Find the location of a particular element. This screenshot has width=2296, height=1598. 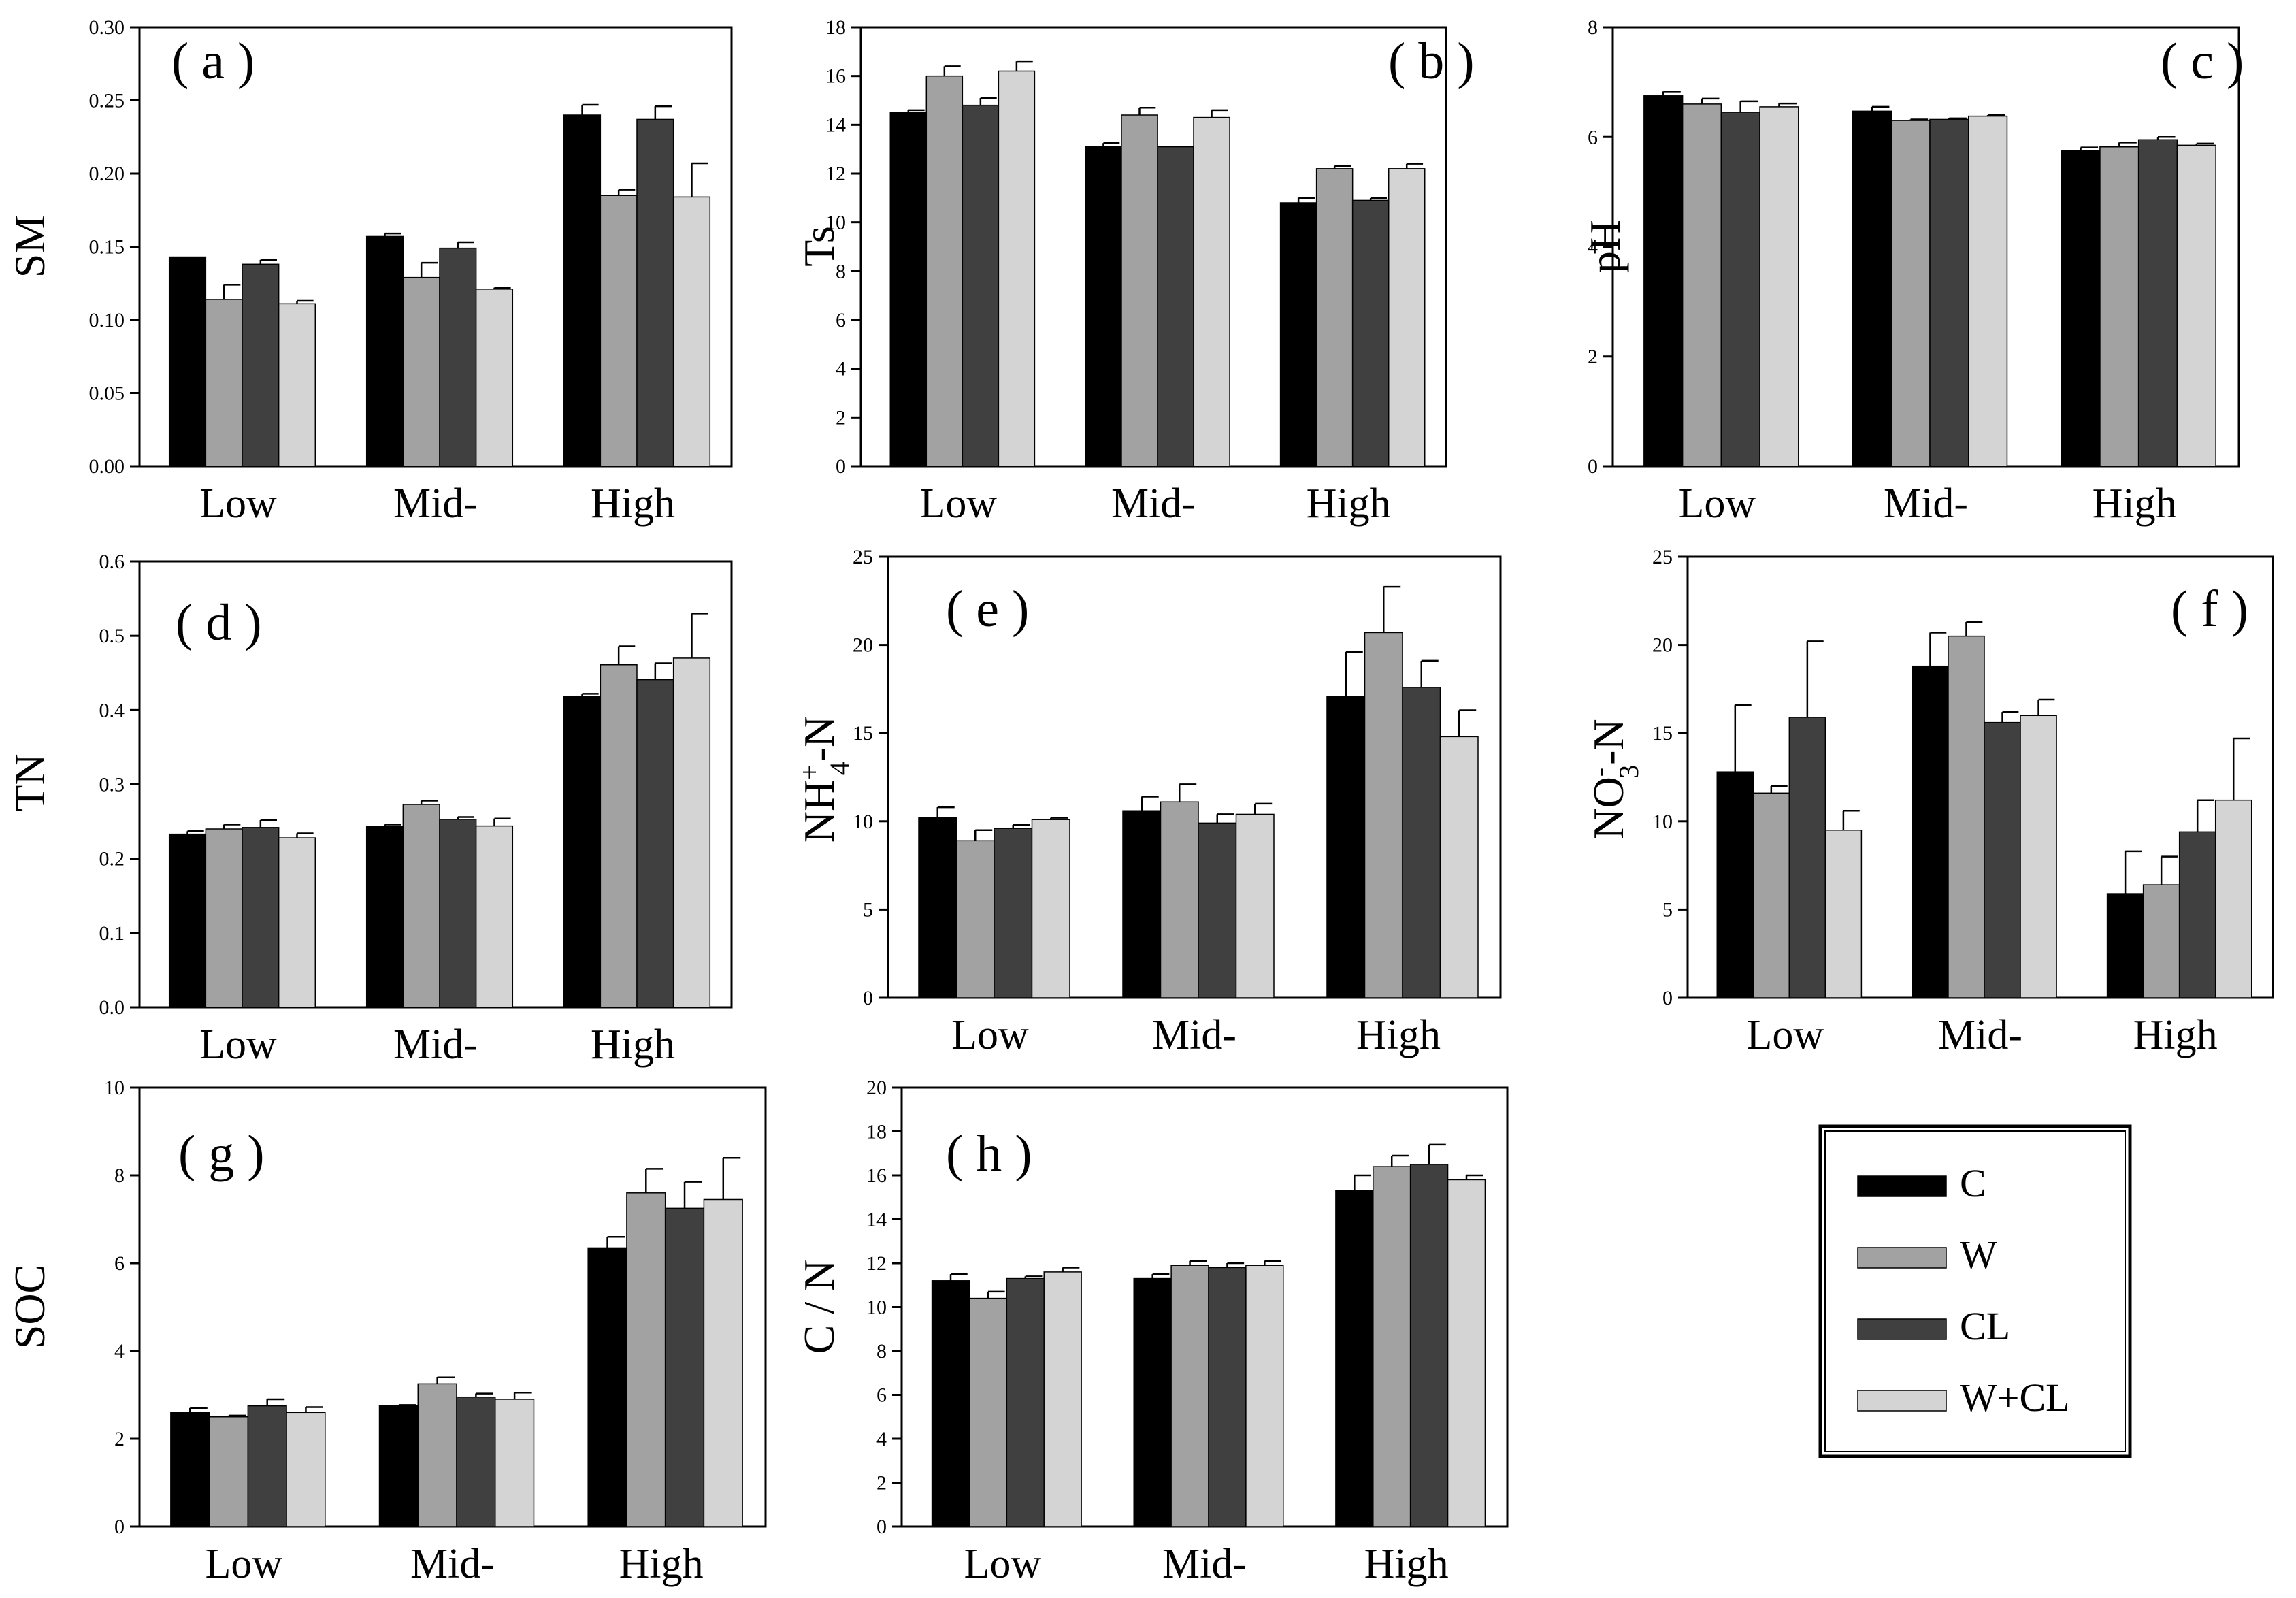

y-tick-label: 5 is located at coordinates (868, 909).